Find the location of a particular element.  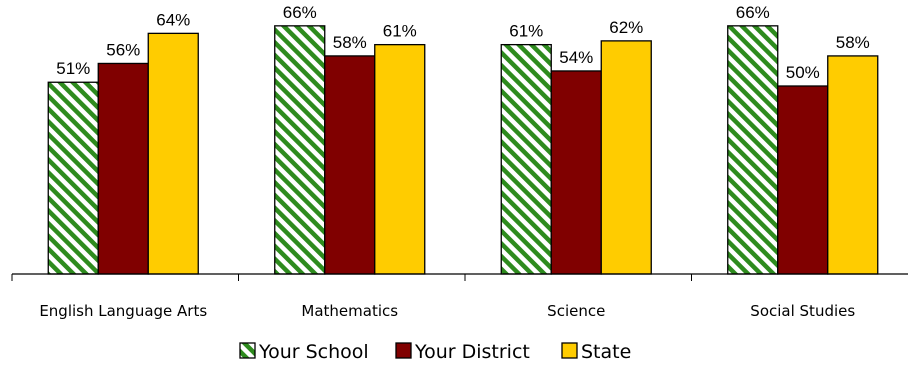

bar-your-school-english-language-arts is located at coordinates (73, 178).